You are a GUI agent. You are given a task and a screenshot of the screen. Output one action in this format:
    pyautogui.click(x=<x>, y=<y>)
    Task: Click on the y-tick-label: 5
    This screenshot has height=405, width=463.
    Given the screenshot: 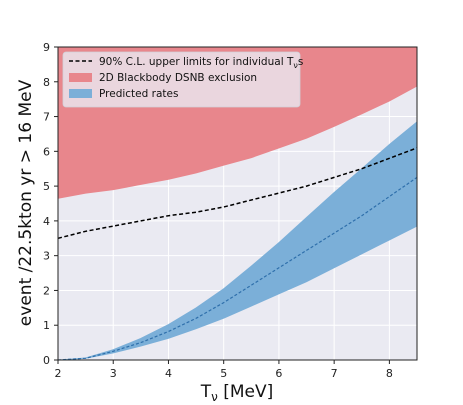 What is the action you would take?
    pyautogui.click(x=46, y=186)
    